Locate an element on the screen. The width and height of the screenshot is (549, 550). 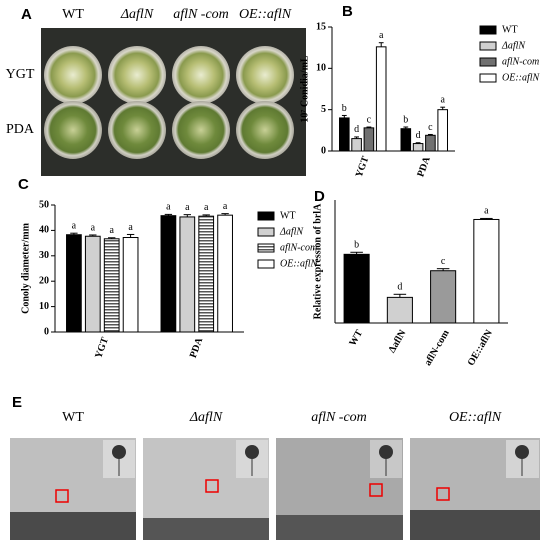
y-axis-label: Relative expression of brlA is located at coordinates (317, 261).